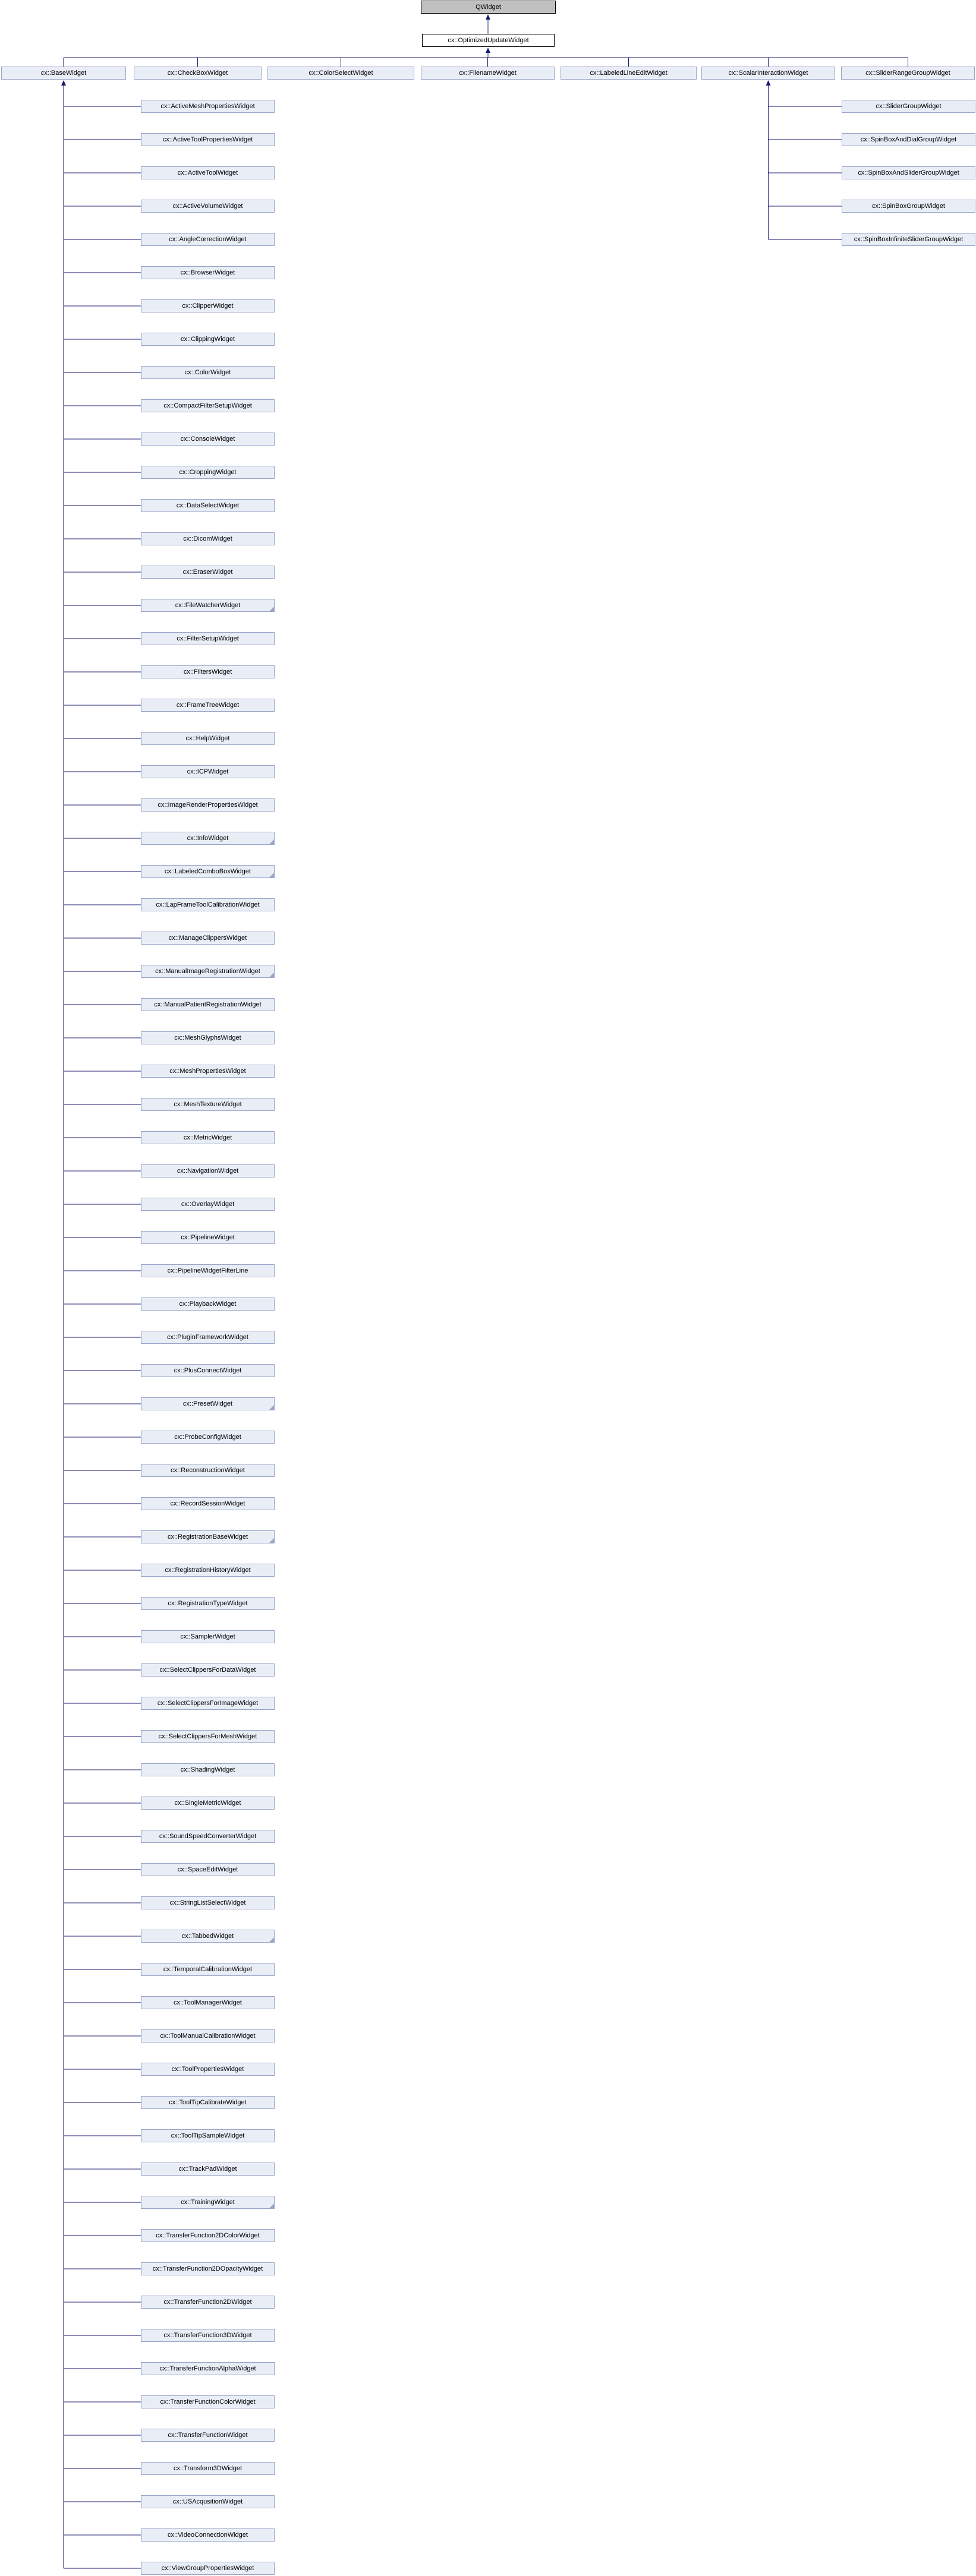 The height and width of the screenshot is (2576, 976). What do you see at coordinates (208, 106) in the screenshot?
I see `class-node: cx::ActiveMeshPropertiesWidget` at bounding box center [208, 106].